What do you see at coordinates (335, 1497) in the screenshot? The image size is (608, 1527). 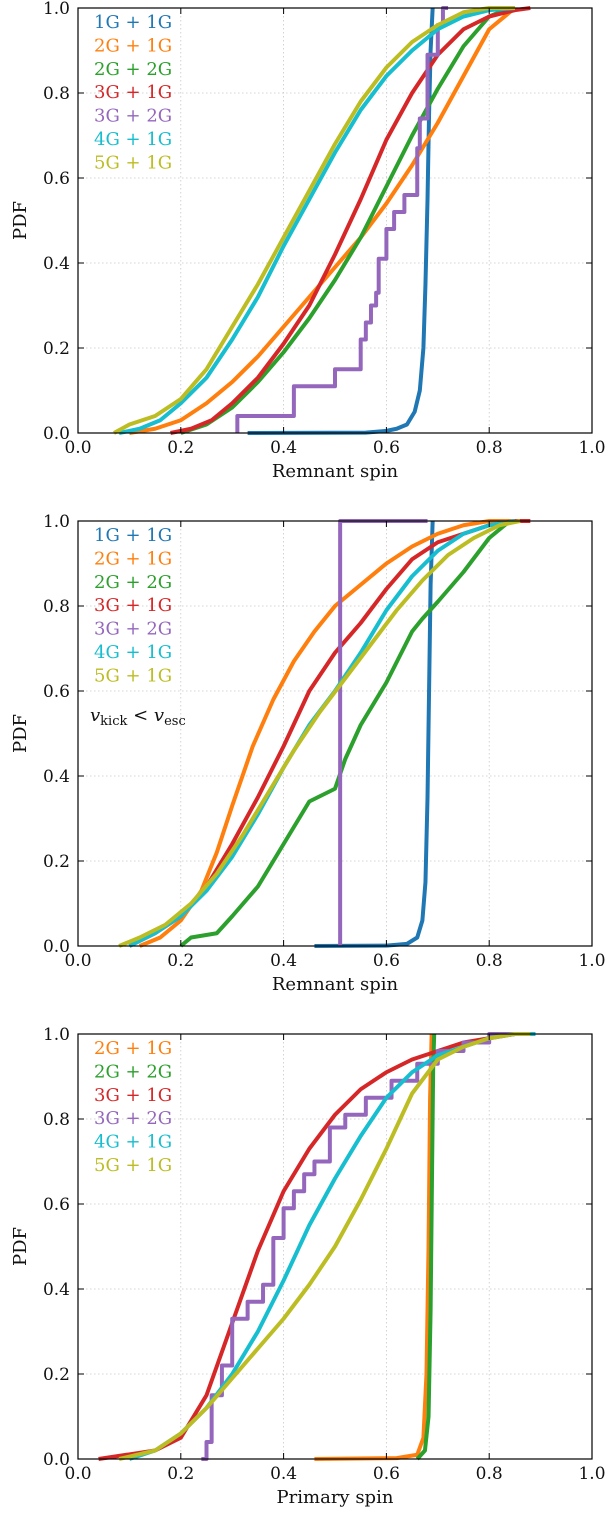 I see `x-axis-label: Primary spin` at bounding box center [335, 1497].